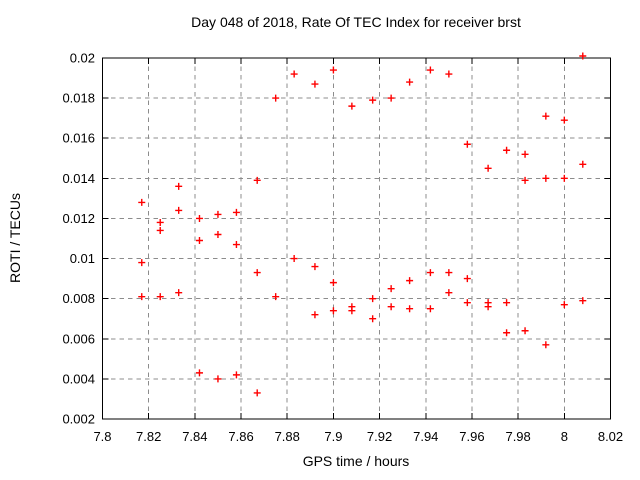  I want to click on x-tick-label: 7.98, so click(517, 436).